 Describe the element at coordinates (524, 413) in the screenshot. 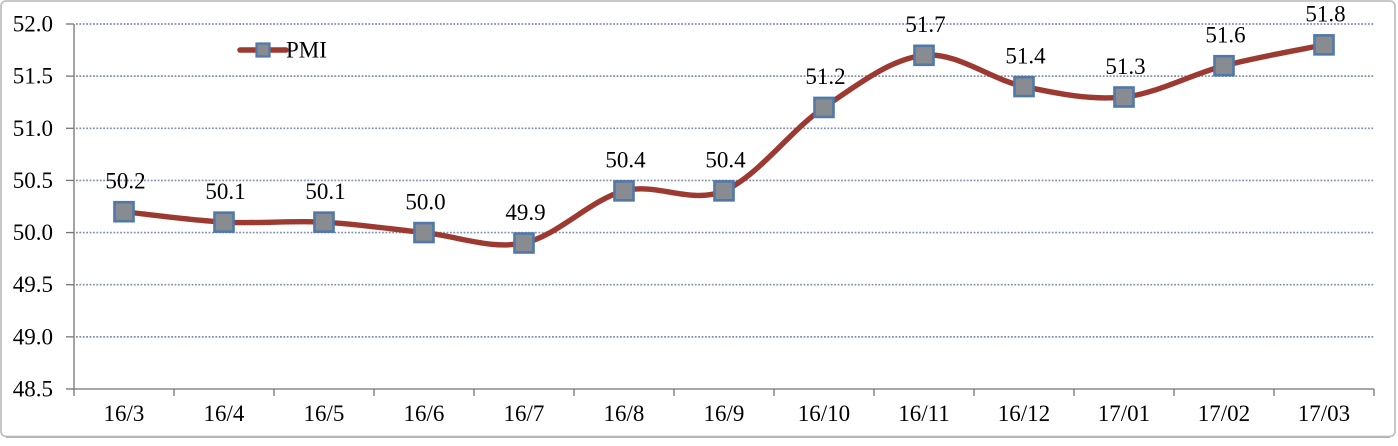

I see `svg-text: 16/7` at that location.